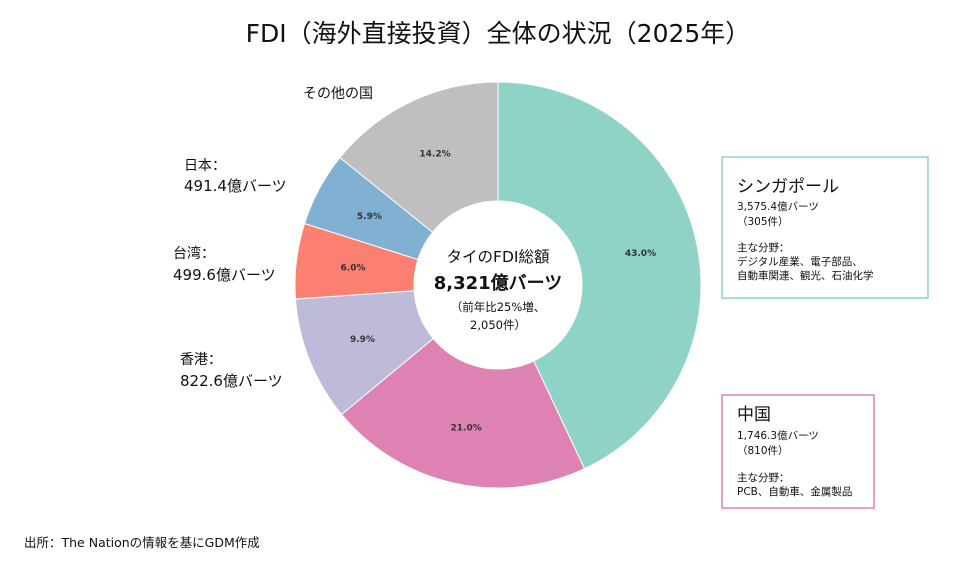 This screenshot has height=565, width=978. I want to click on center-growth: （前年比25%増、, so click(498, 307).